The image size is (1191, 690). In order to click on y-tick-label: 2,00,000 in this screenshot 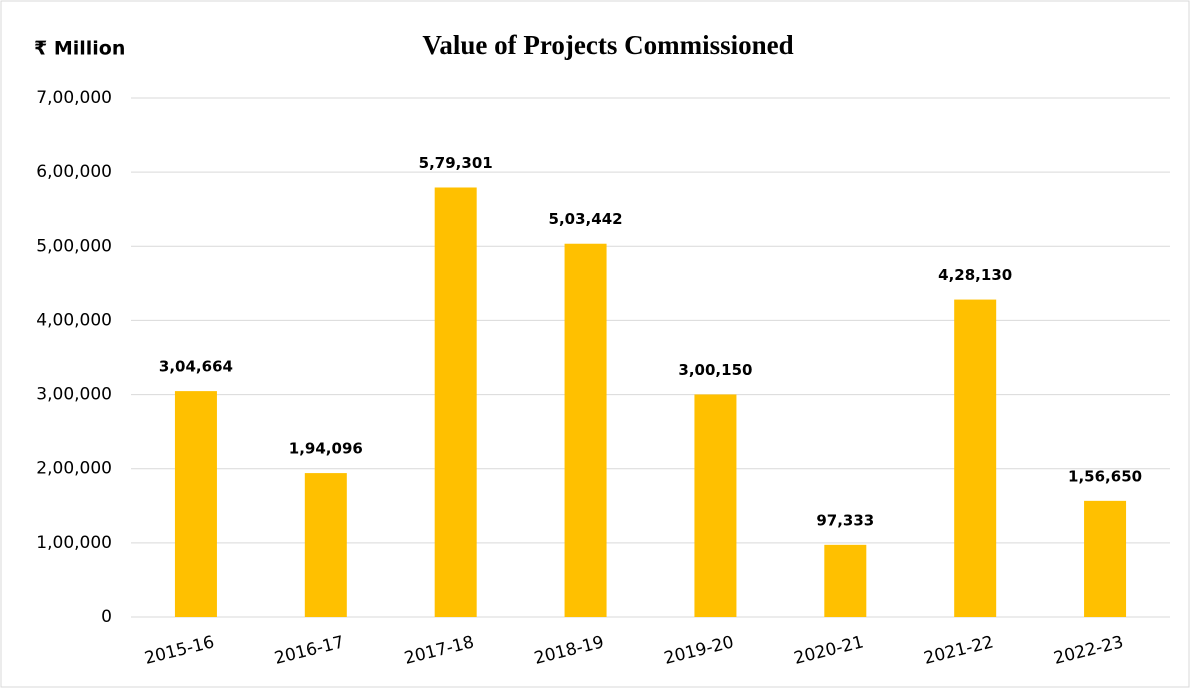, I will do `click(74, 469)`.